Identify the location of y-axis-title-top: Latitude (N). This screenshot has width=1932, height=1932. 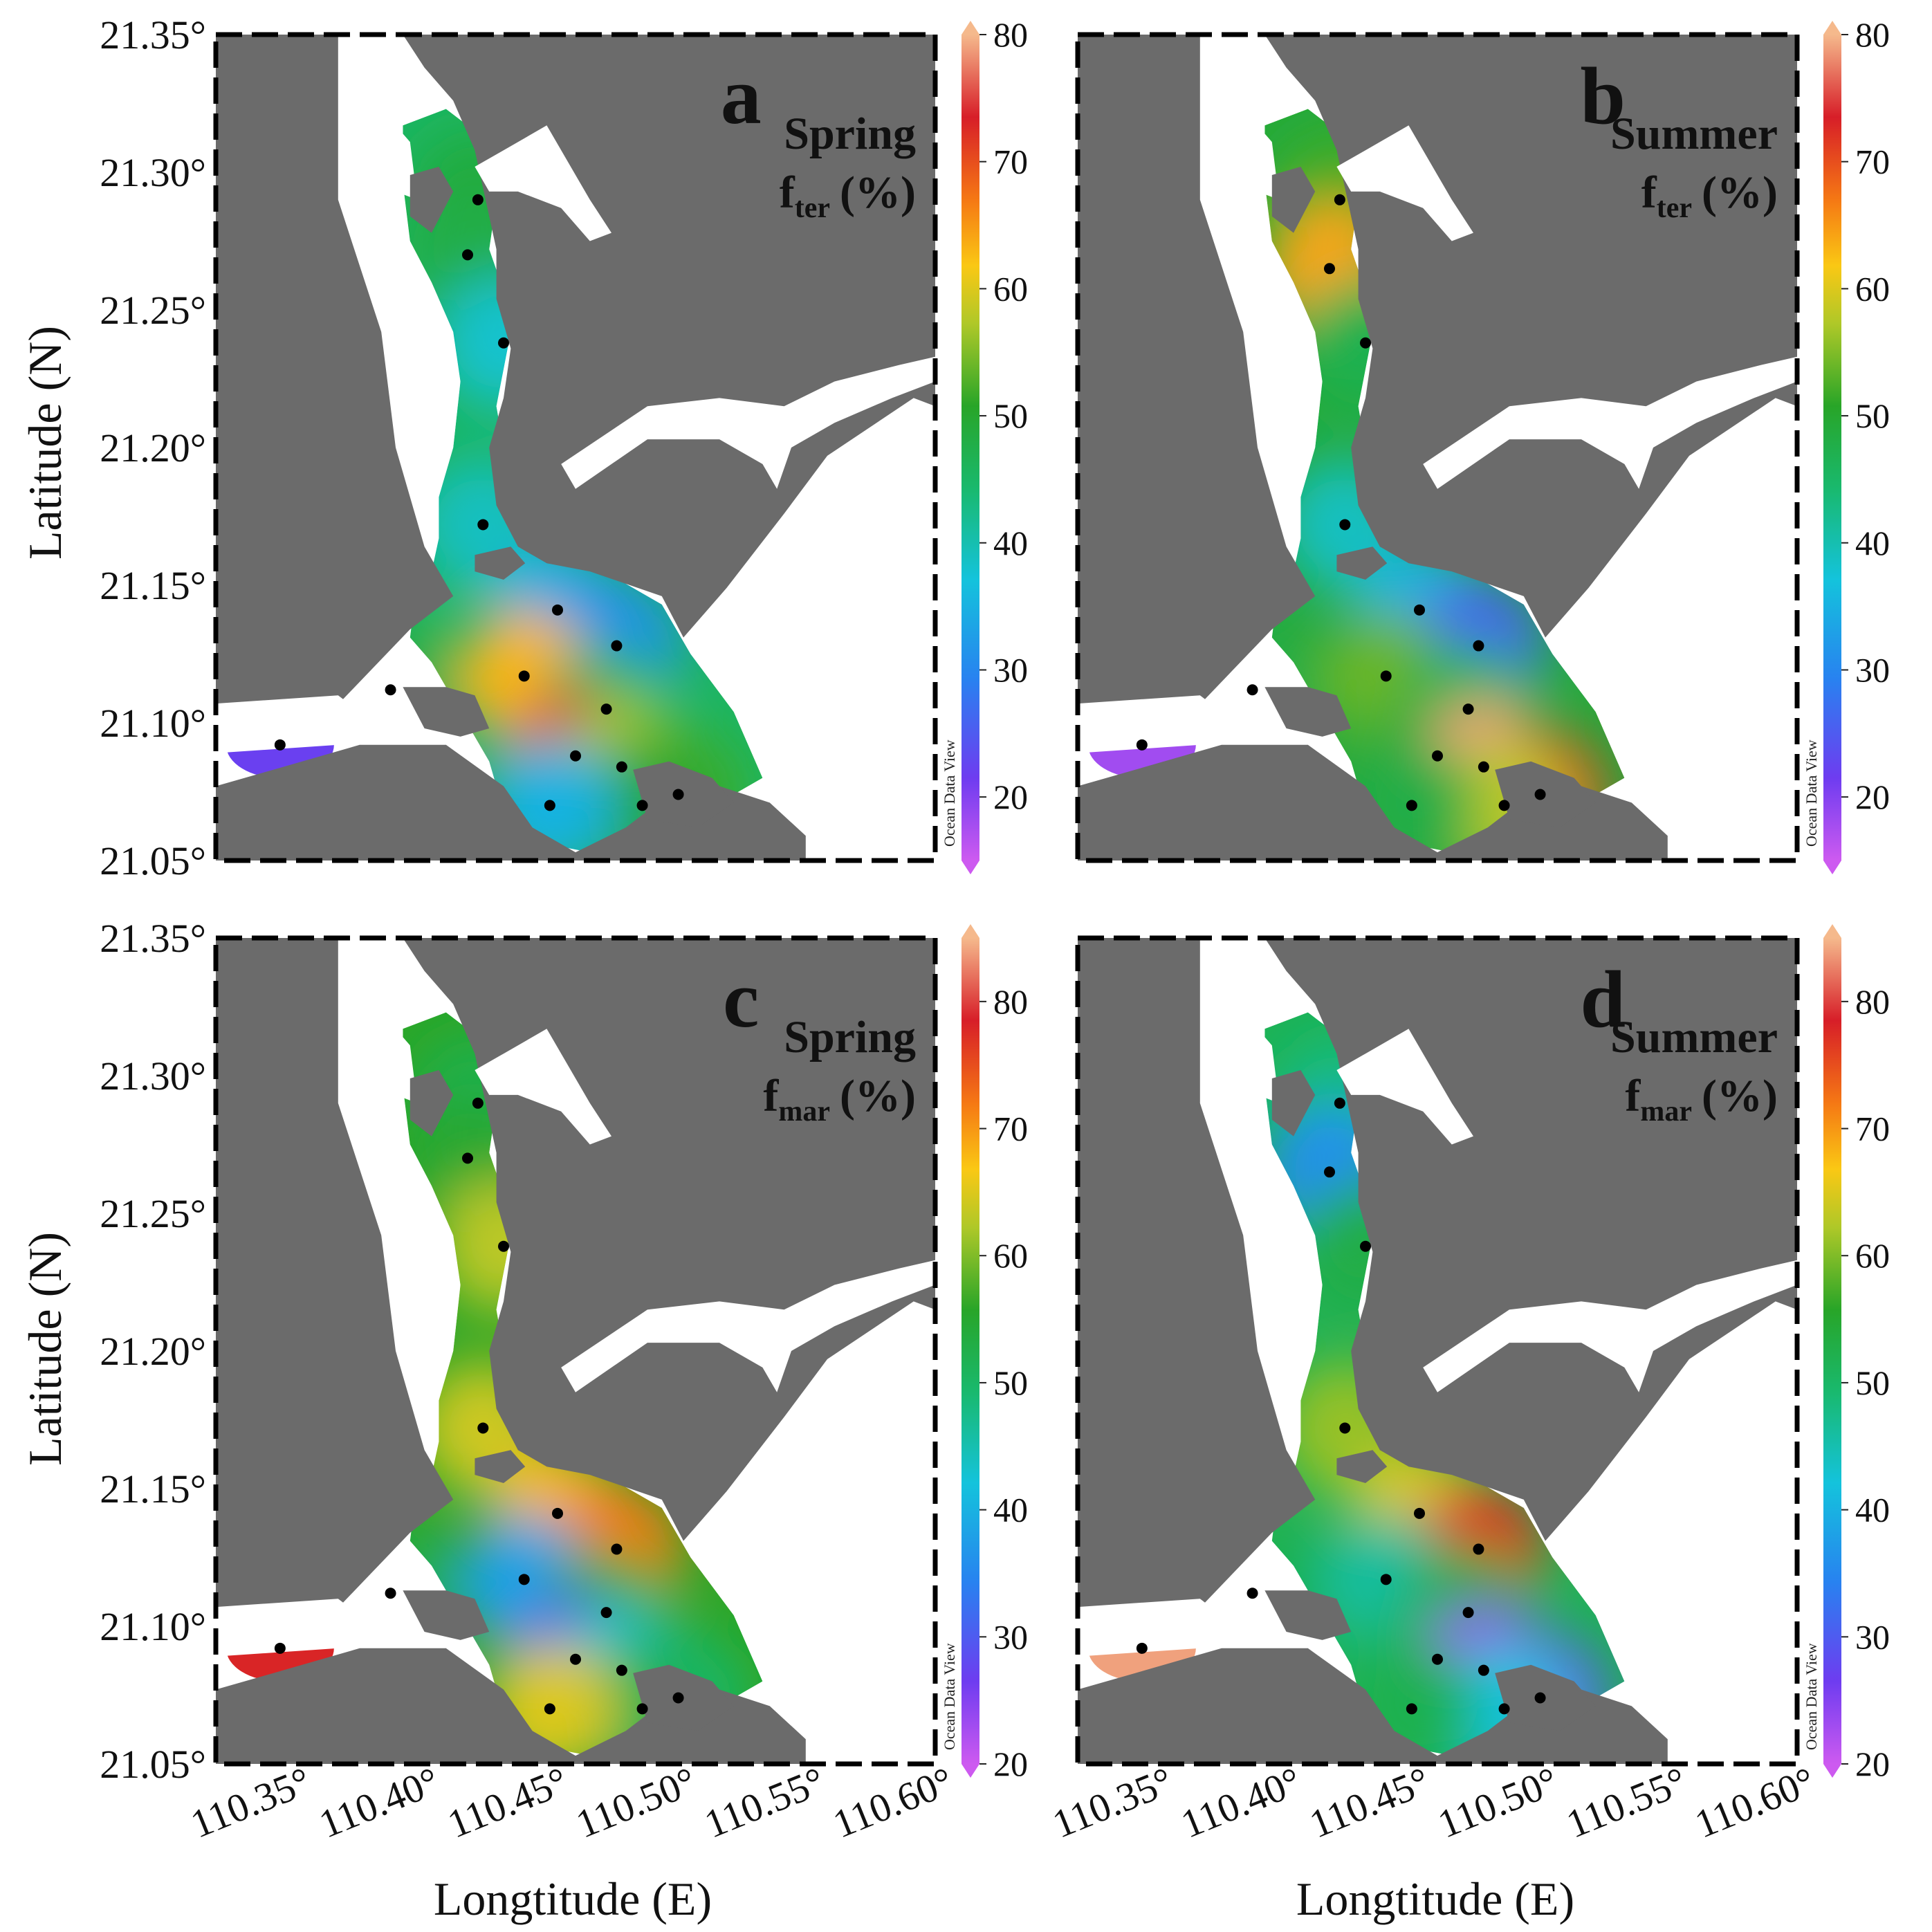
(45, 443).